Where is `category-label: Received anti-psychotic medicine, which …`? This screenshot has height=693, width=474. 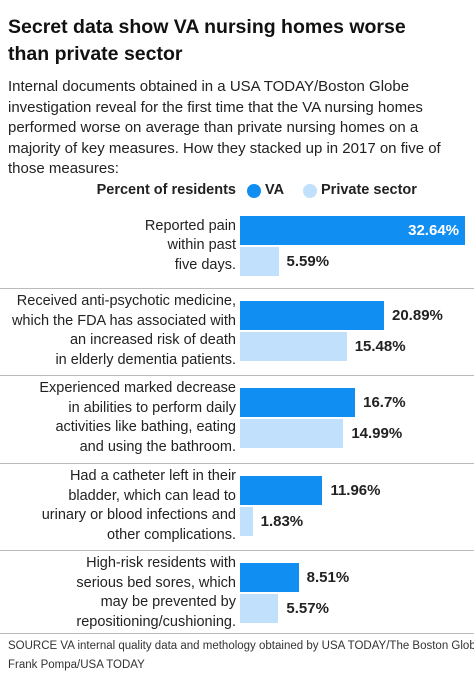
category-label: Received anti-psychotic medicine, which … is located at coordinates (123, 330).